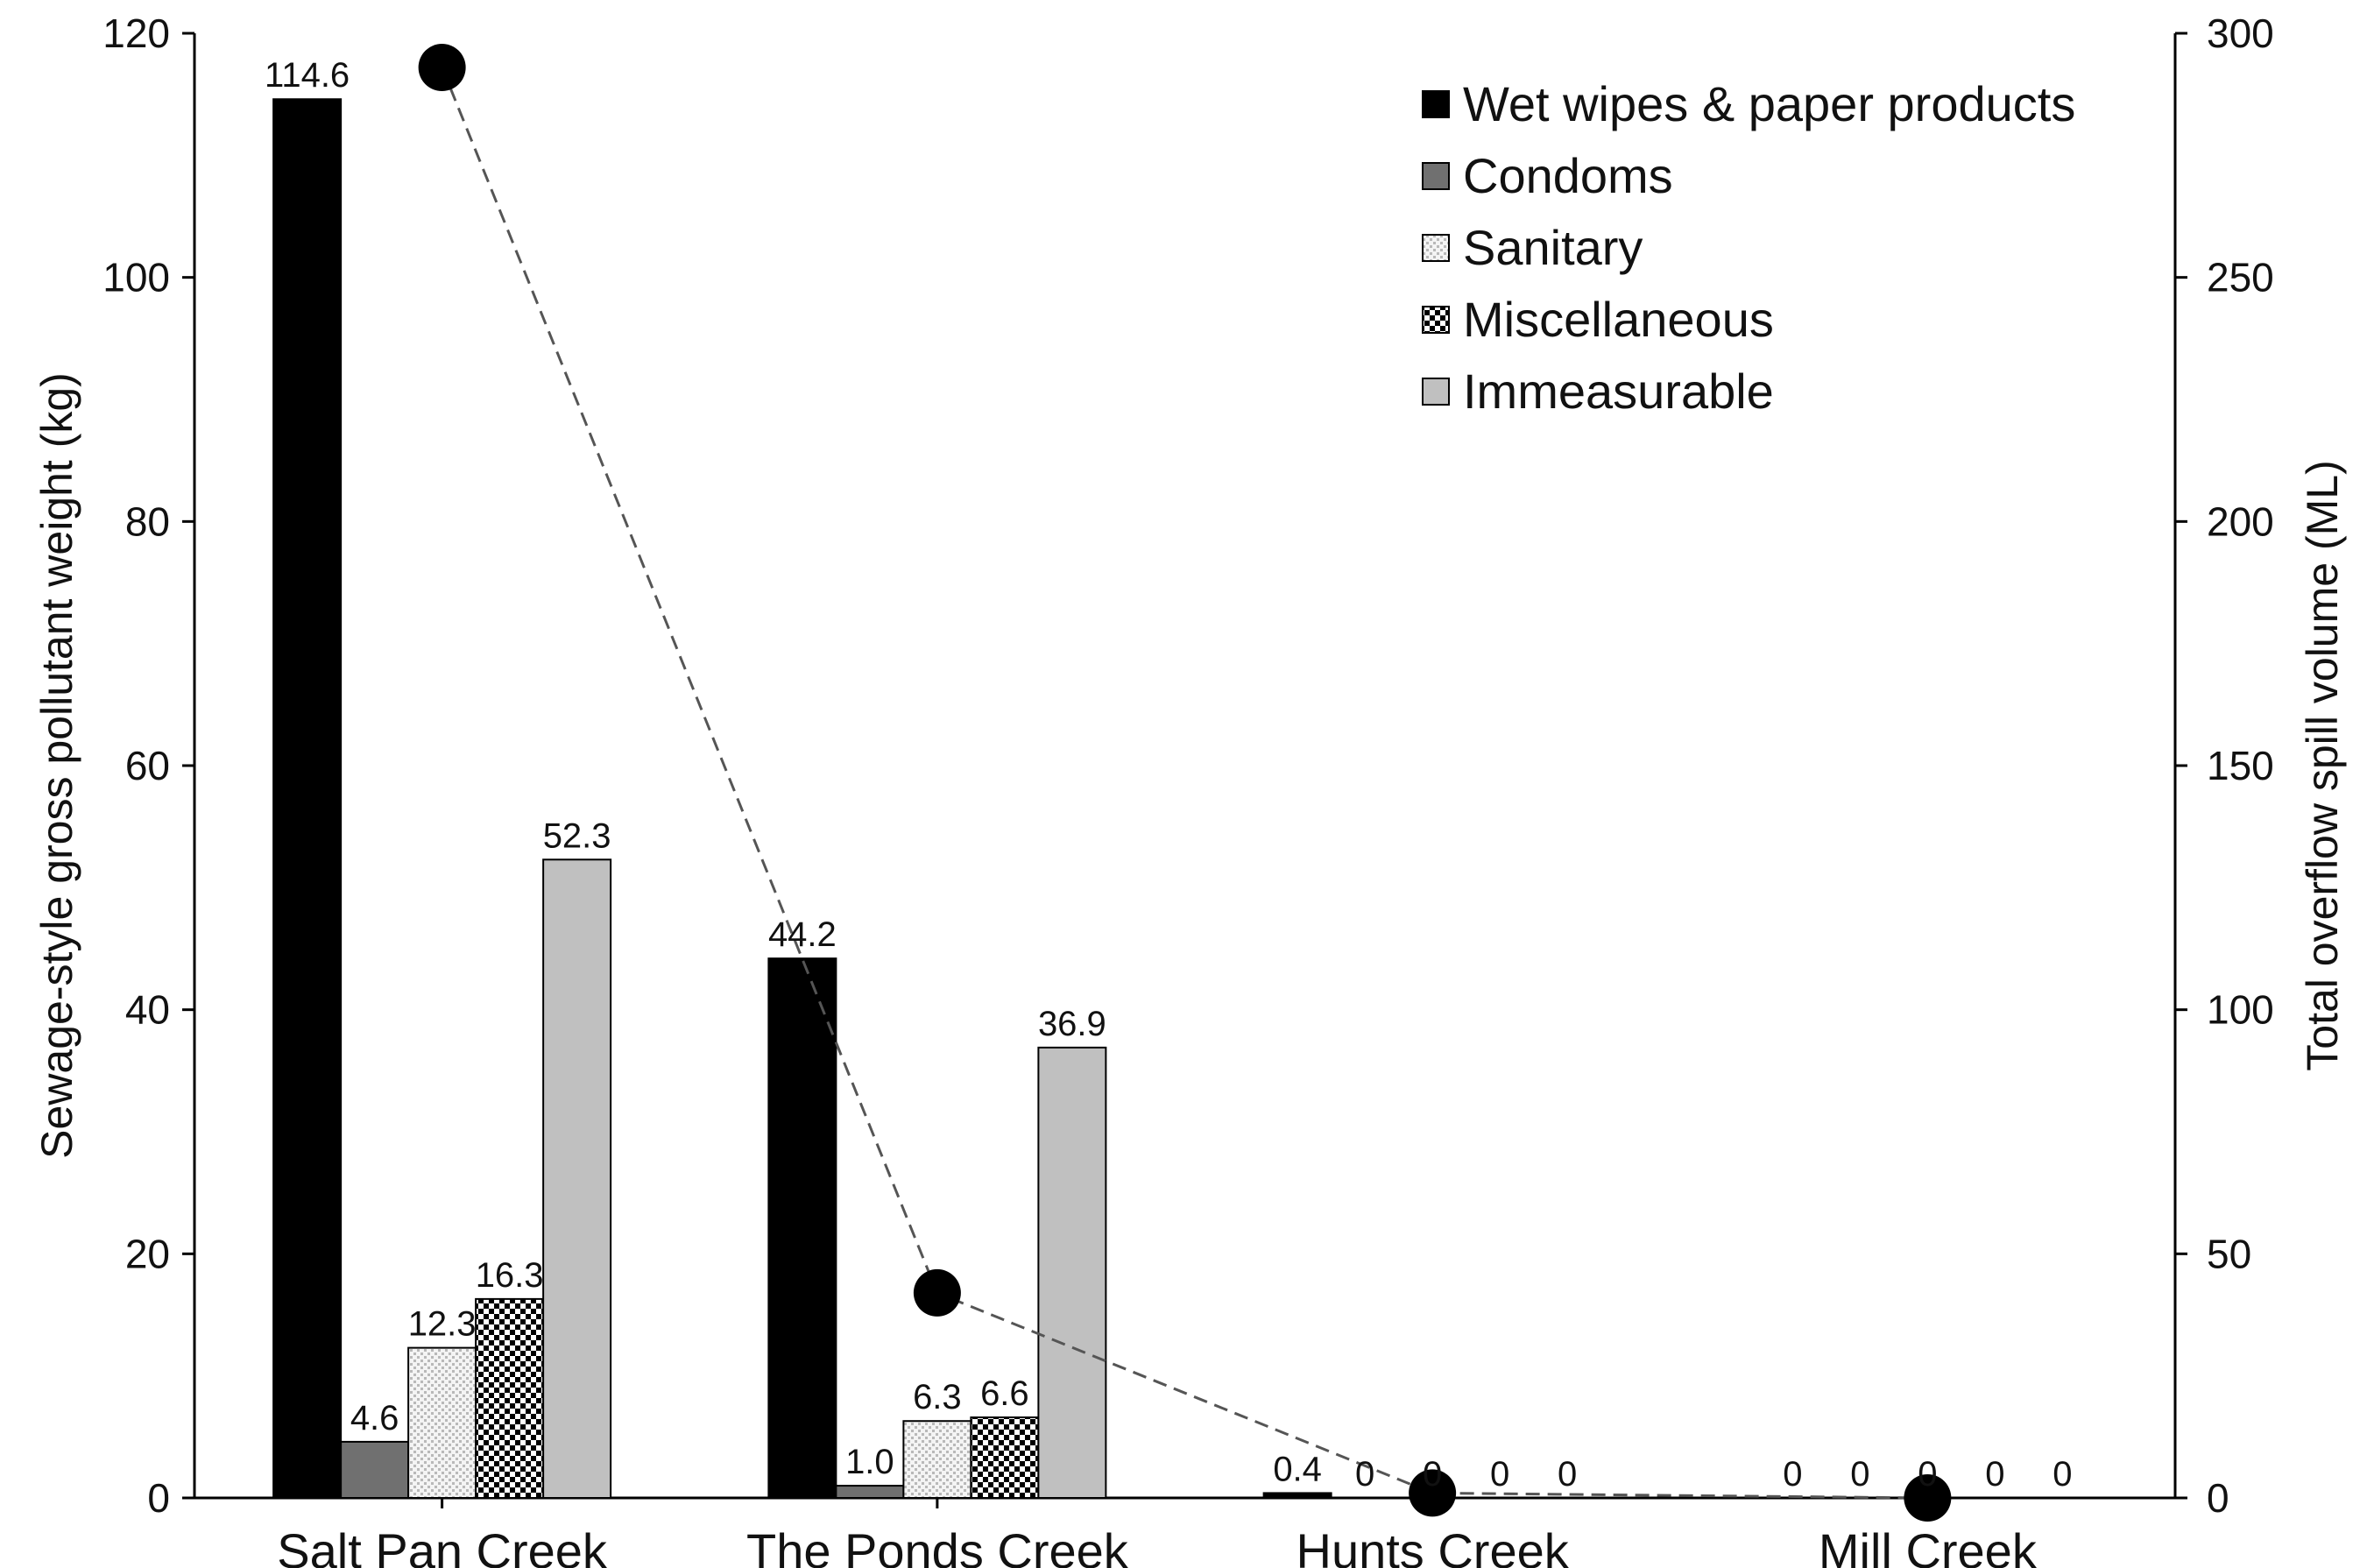 This screenshot has width=2374, height=1568. Describe the element at coordinates (442, 1545) in the screenshot. I see `x-category-label: Salt Pan Creek` at that location.